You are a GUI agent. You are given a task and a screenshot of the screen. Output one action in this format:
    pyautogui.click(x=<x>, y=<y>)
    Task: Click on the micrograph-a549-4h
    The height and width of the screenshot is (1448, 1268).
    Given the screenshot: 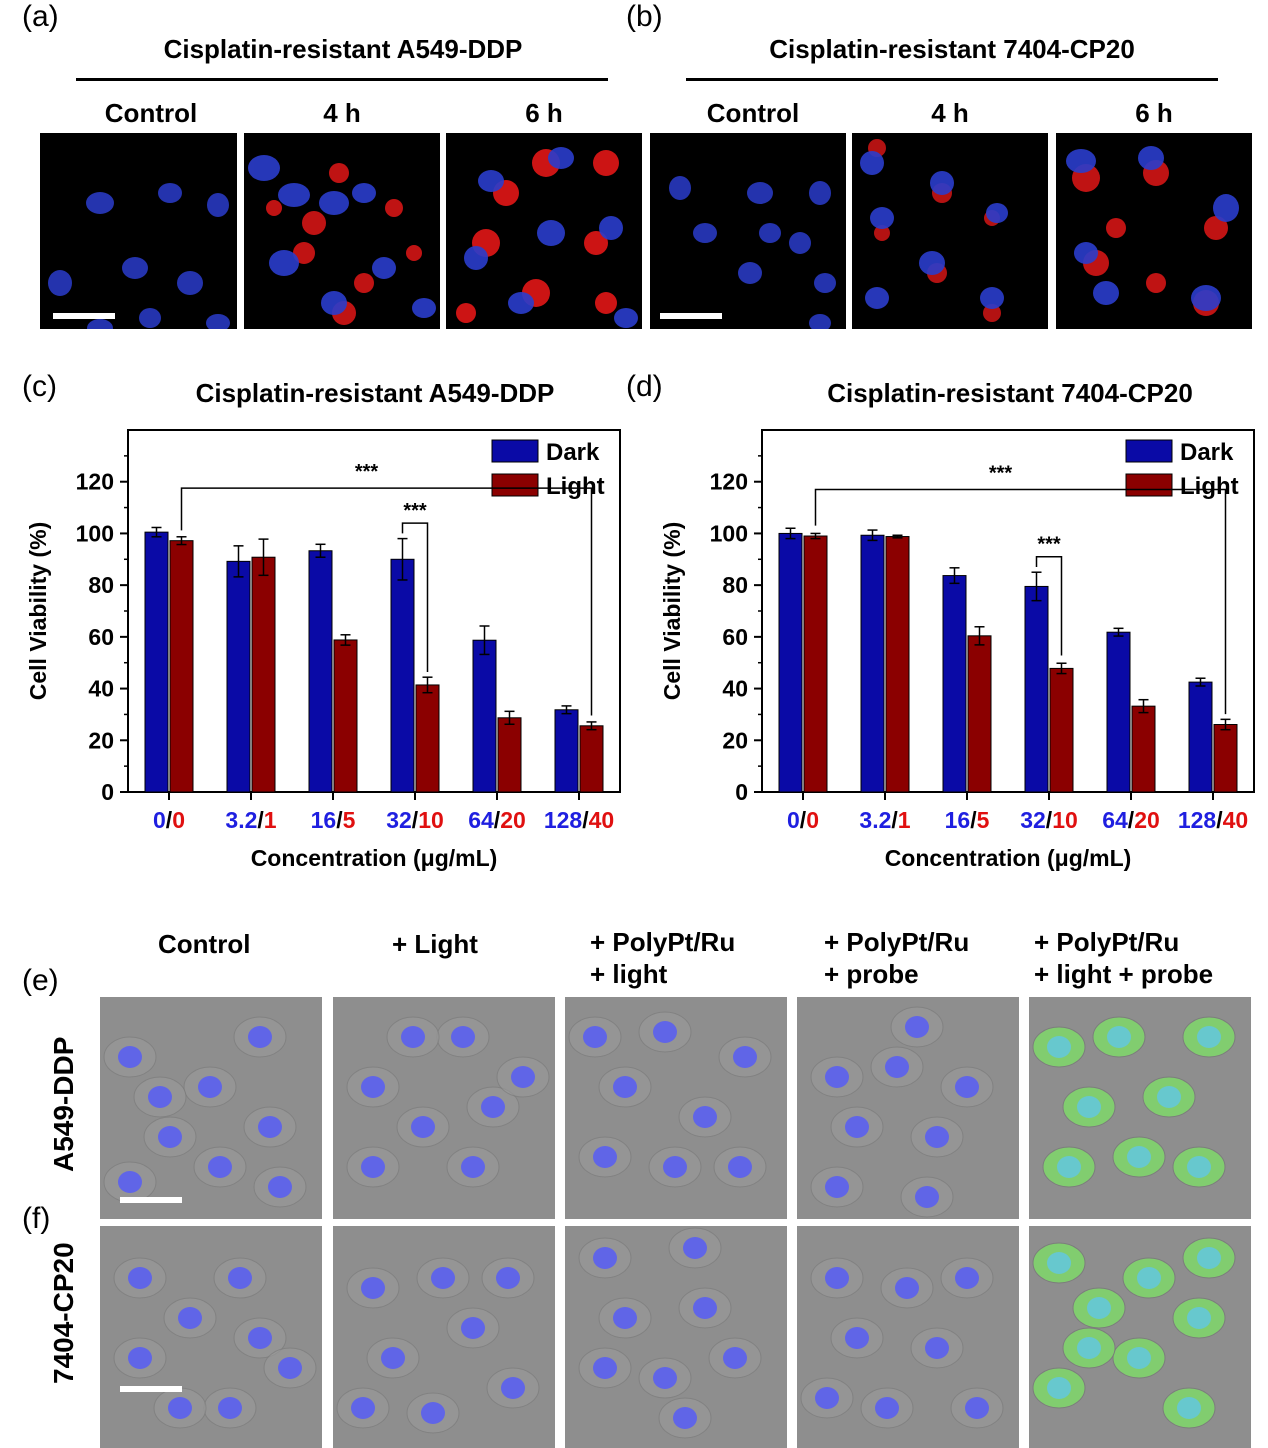 What is the action you would take?
    pyautogui.click(x=342, y=231)
    